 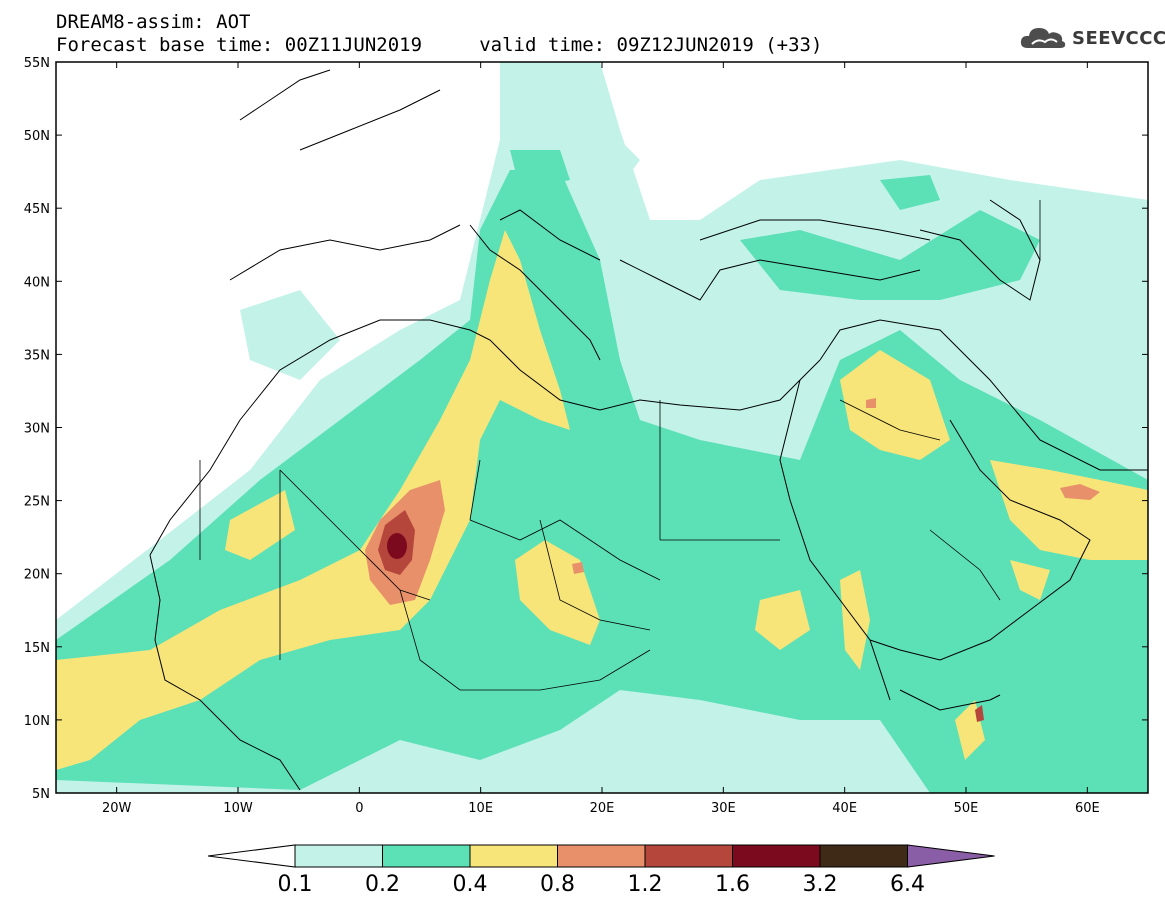 I want to click on lon-tick-label: 10E, so click(x=480, y=808).